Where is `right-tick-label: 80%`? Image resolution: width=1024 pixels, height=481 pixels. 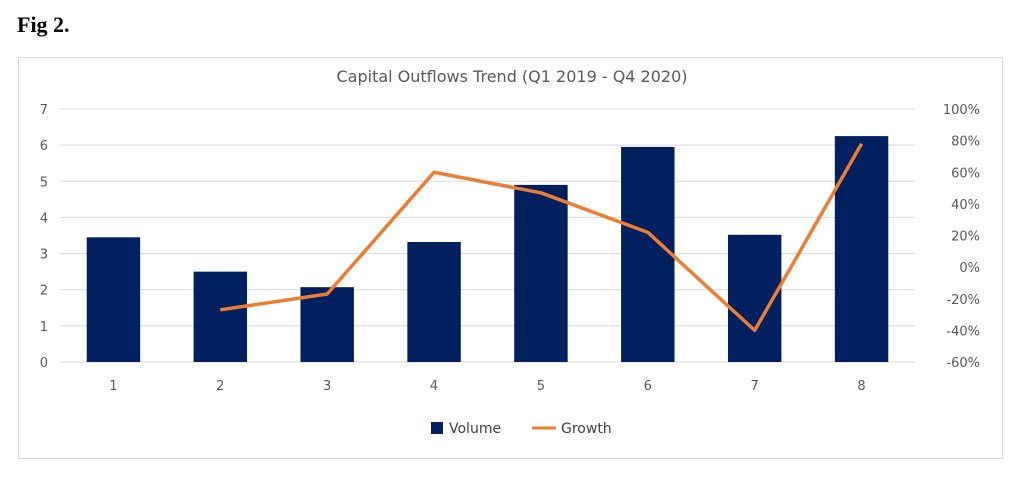
right-tick-label: 80% is located at coordinates (965, 142).